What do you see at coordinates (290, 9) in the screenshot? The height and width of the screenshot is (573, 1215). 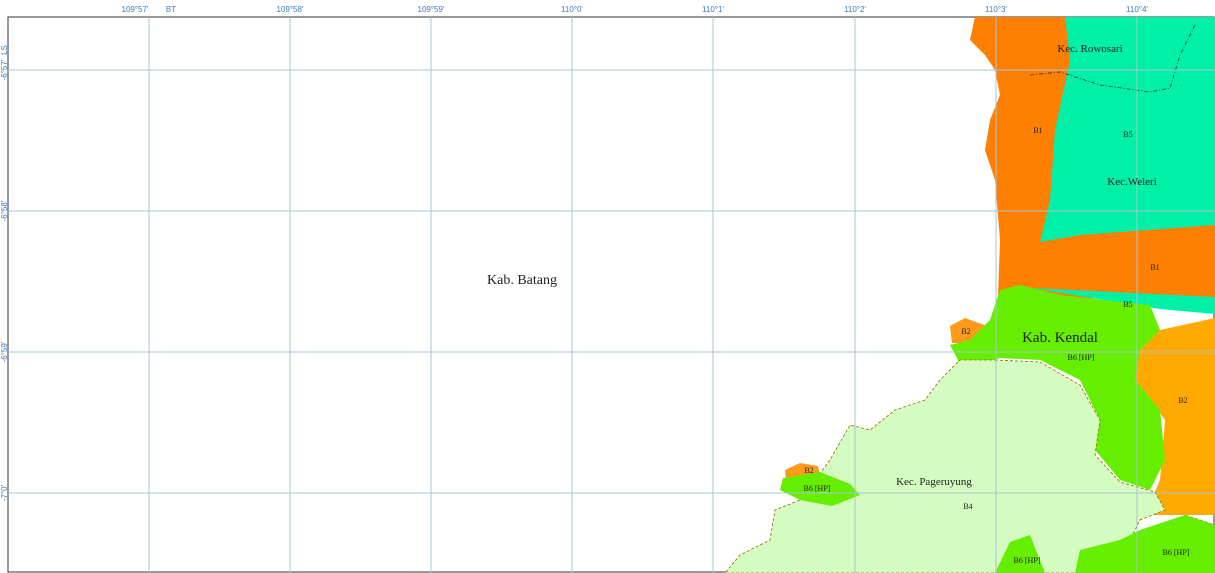 I see `lon-label: 109°58'` at bounding box center [290, 9].